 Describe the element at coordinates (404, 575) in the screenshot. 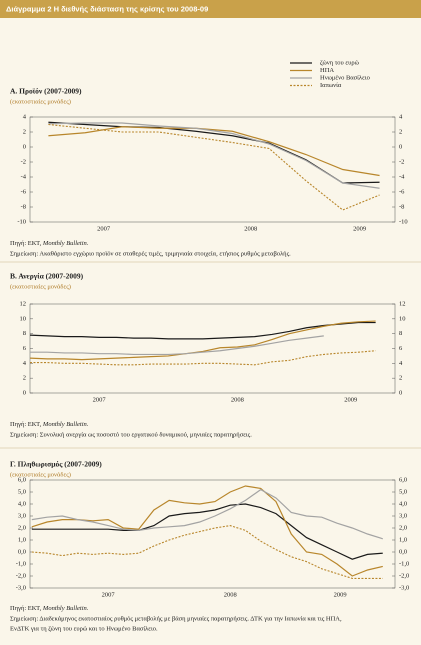

I see `y-tick-label-right: -2,0` at that location.